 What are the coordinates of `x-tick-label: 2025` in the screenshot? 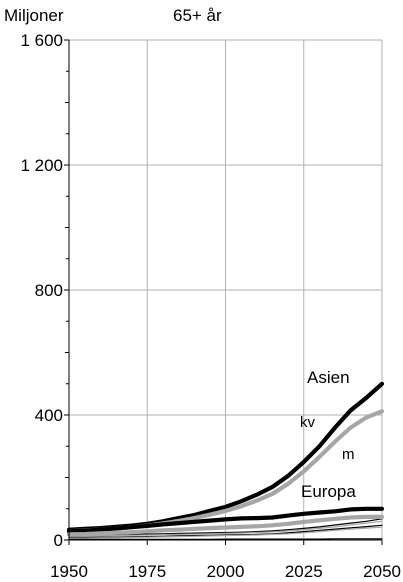 It's located at (304, 571).